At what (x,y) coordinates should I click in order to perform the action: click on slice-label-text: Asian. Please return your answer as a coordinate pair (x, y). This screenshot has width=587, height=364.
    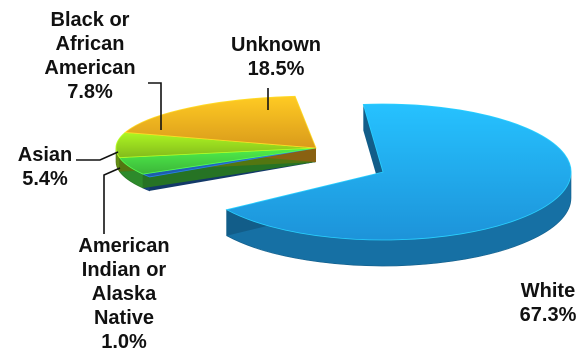
    Looking at the image, I should click on (45, 155).